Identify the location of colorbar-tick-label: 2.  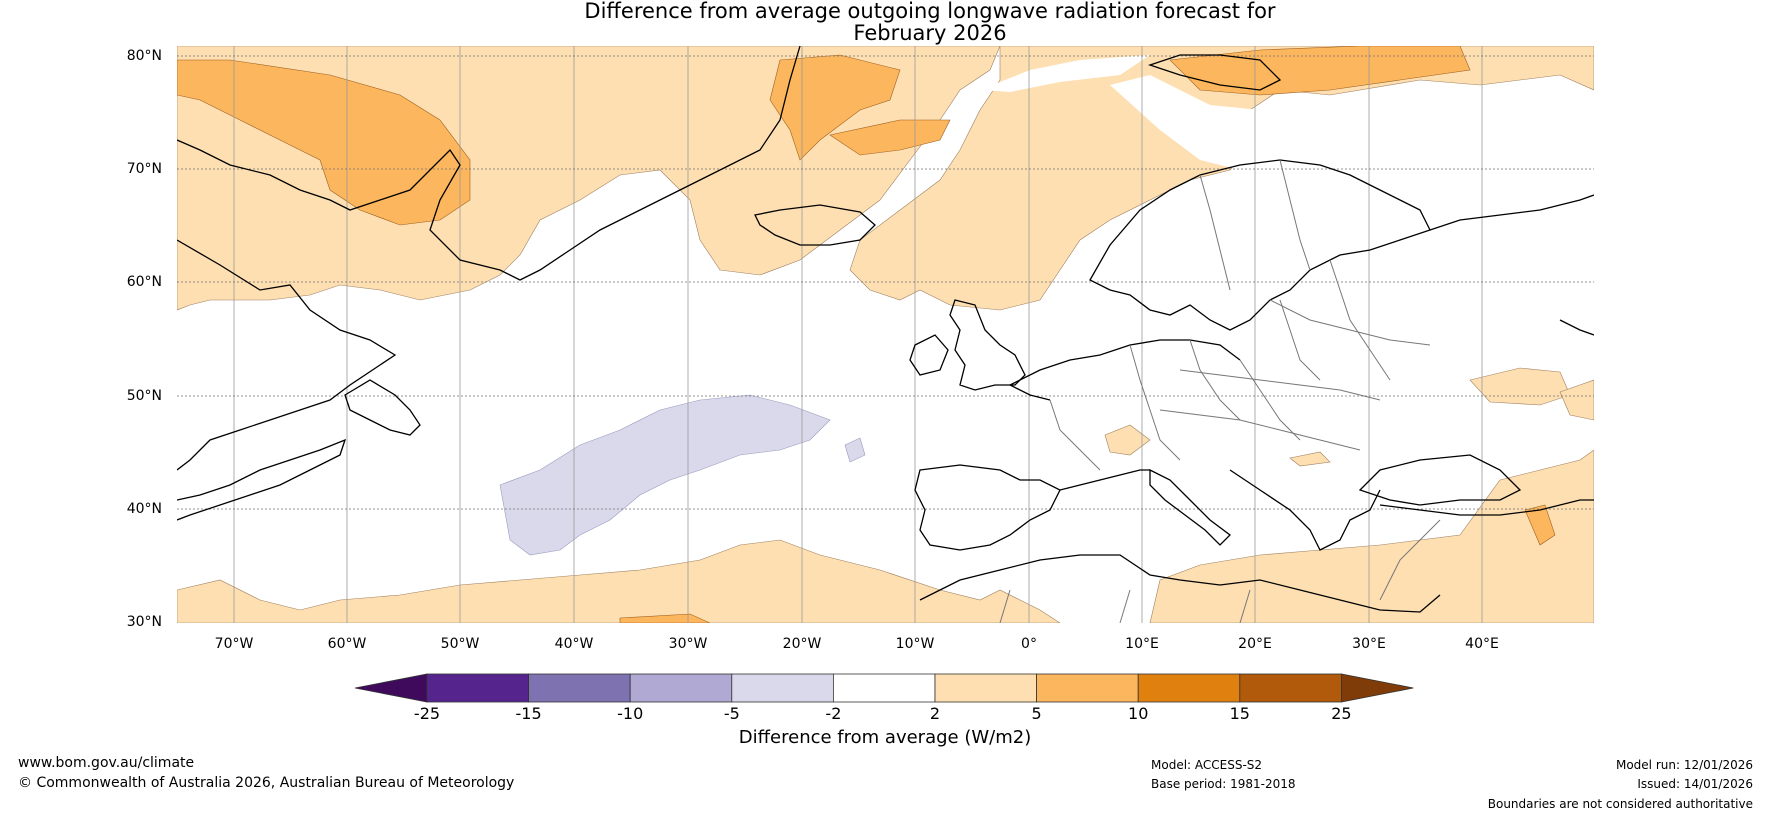
(935, 713).